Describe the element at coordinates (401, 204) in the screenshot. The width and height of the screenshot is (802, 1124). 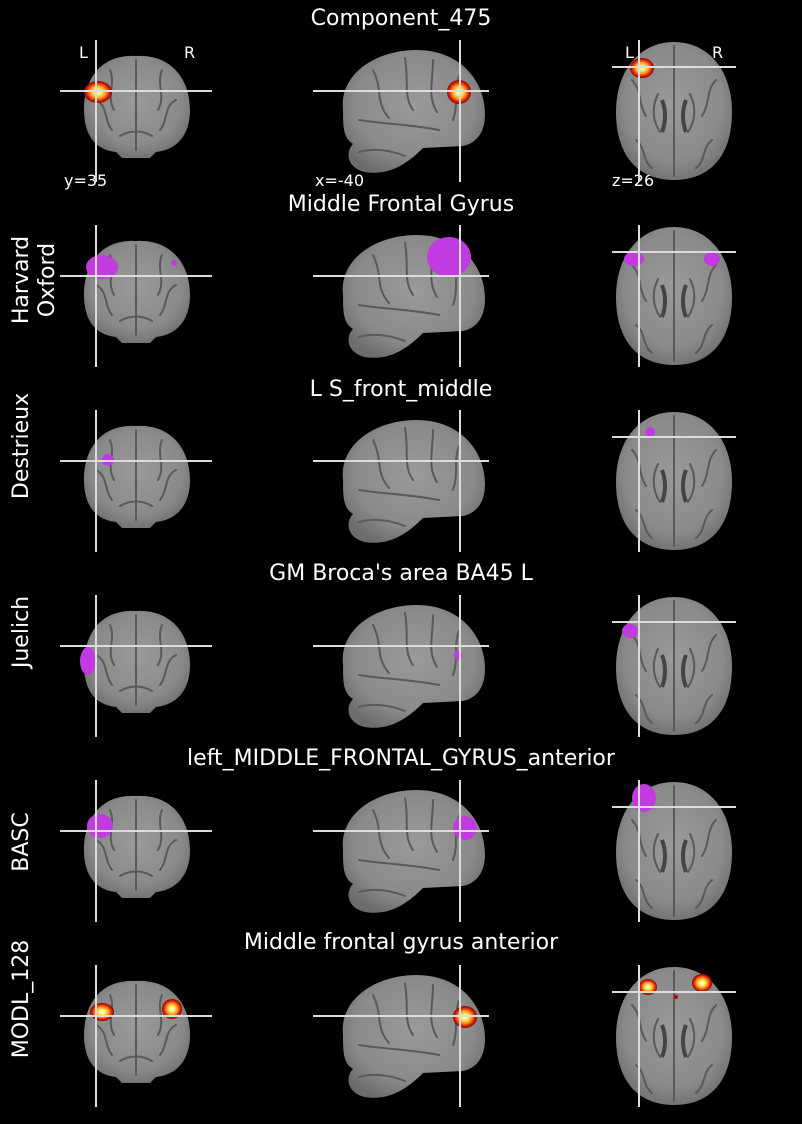
I see `region-title-harvard-oxford: Middle Frontal Gyrus` at that location.